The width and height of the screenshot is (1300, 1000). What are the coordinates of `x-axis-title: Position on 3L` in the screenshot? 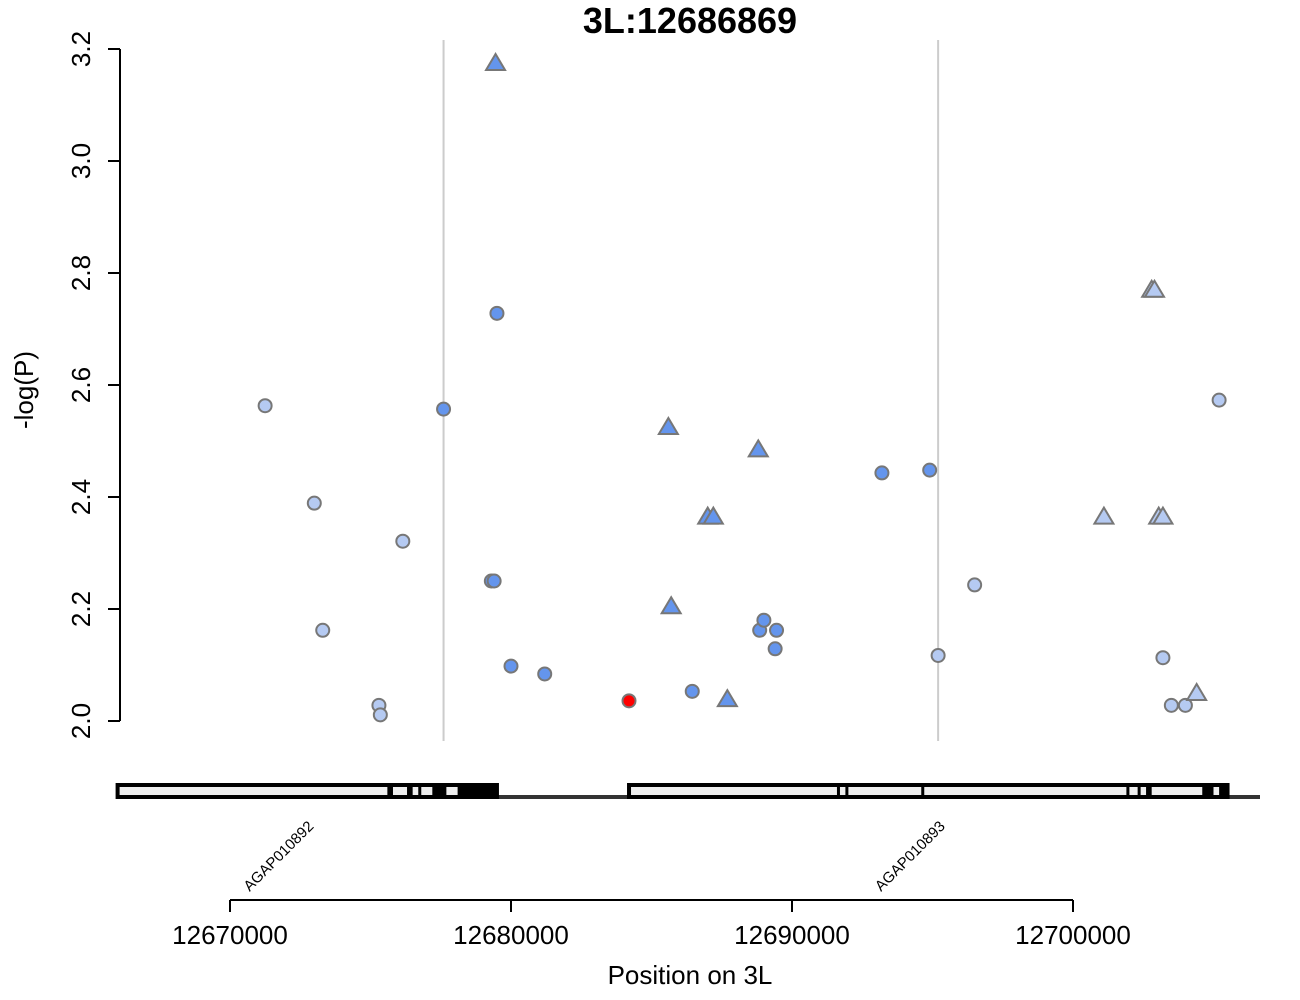 It's located at (690, 975).